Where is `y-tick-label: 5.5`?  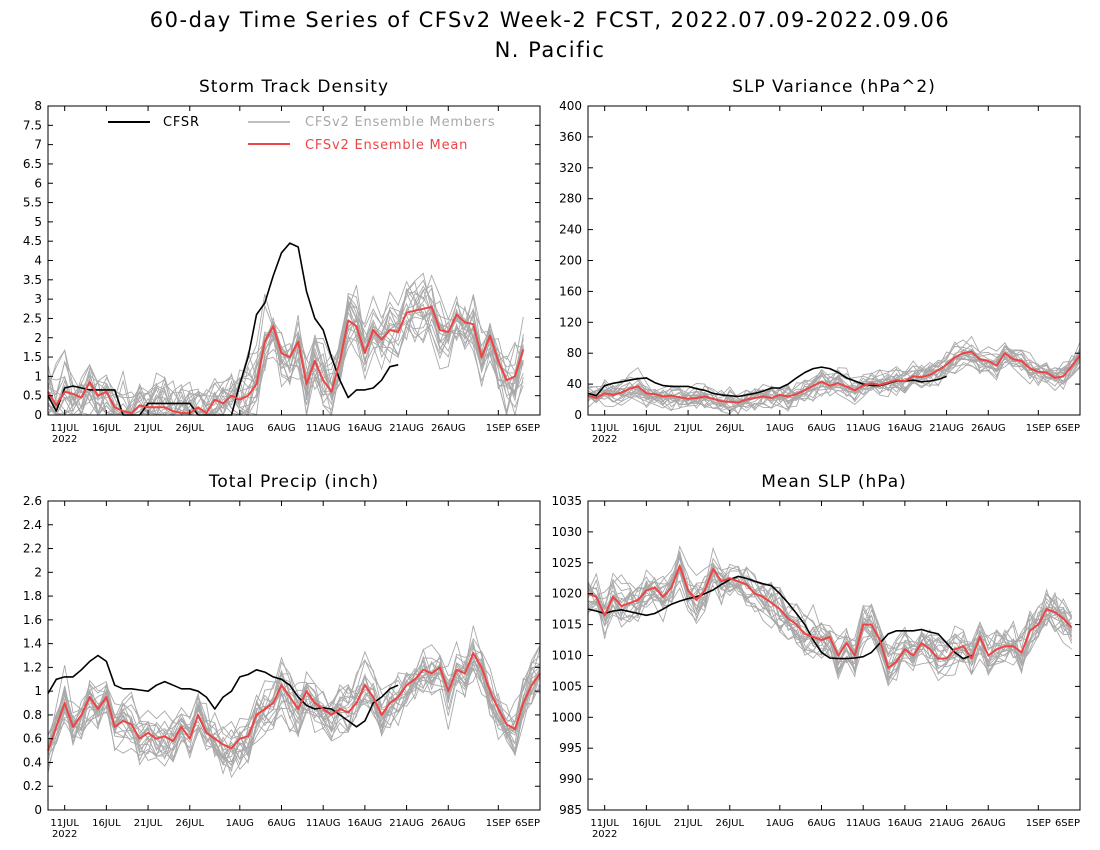
y-tick-label: 5.5 is located at coordinates (32, 203).